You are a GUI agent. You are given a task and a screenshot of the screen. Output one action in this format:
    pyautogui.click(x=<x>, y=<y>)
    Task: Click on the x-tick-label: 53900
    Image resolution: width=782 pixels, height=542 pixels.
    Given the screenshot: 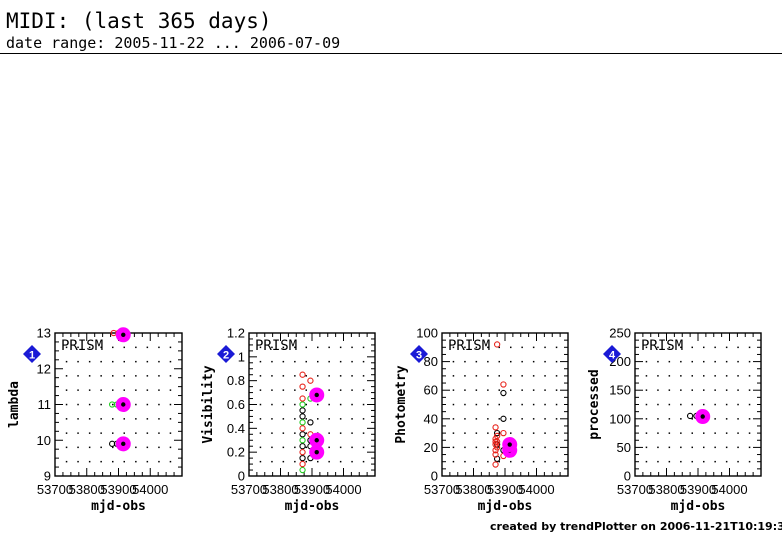 What is the action you would take?
    pyautogui.click(x=698, y=489)
    